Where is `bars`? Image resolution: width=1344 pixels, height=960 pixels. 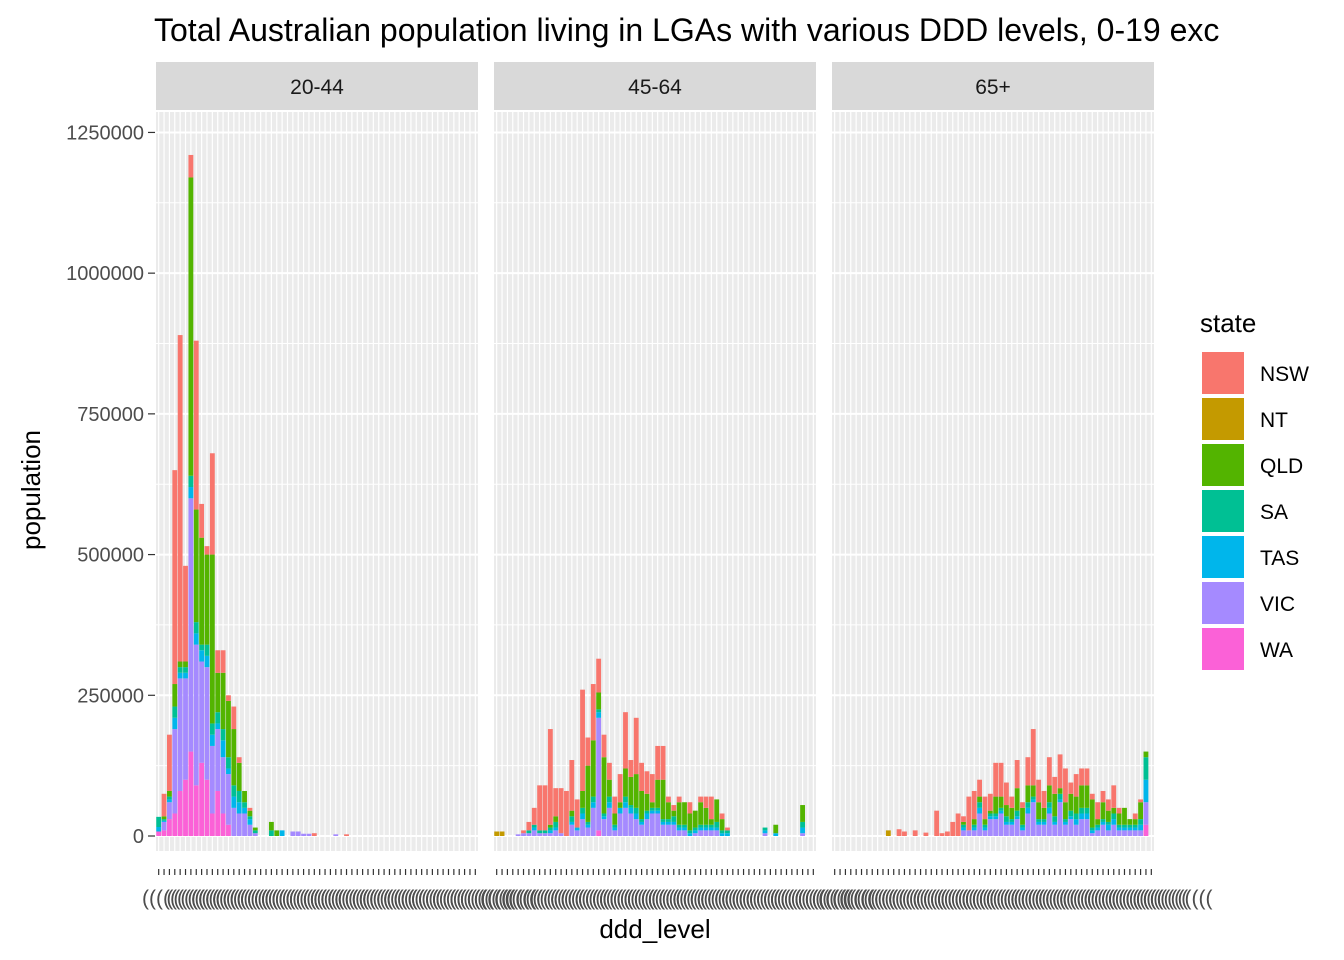
bars is located at coordinates (649, 747).